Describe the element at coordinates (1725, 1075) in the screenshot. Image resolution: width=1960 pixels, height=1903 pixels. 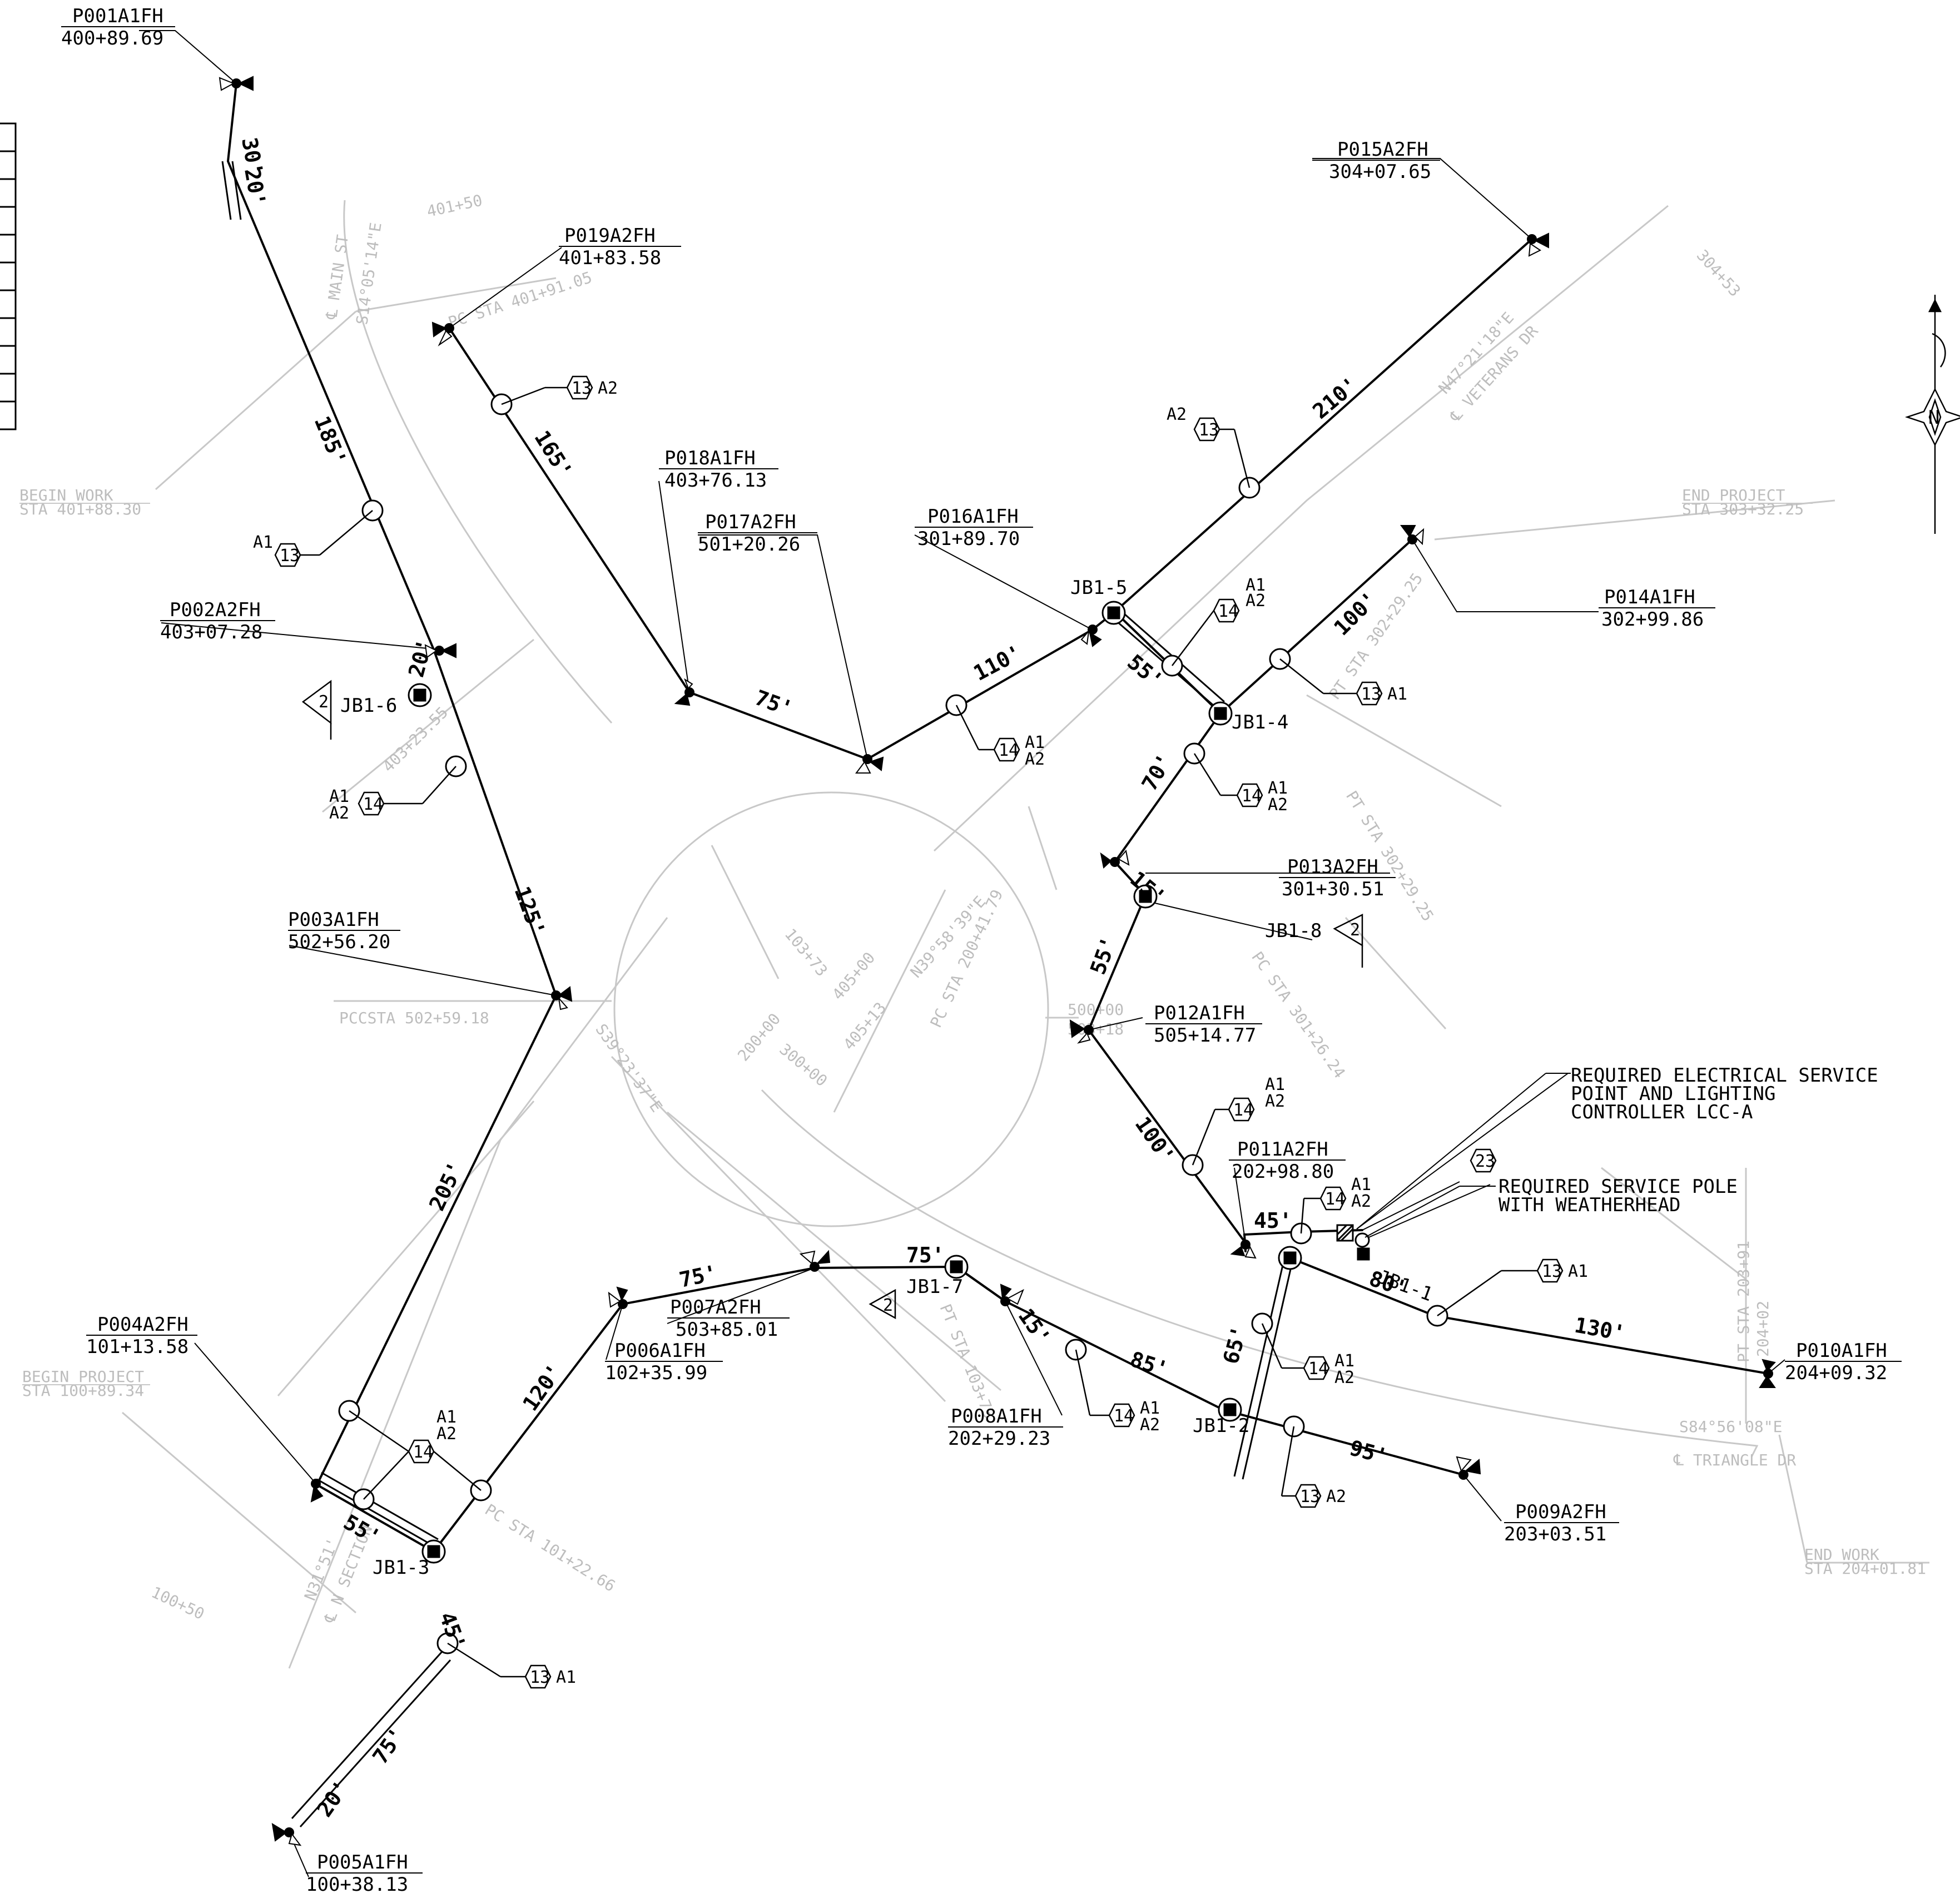
I see `service-note-line: REQUIRED ELECTRICAL SERVICE` at that location.